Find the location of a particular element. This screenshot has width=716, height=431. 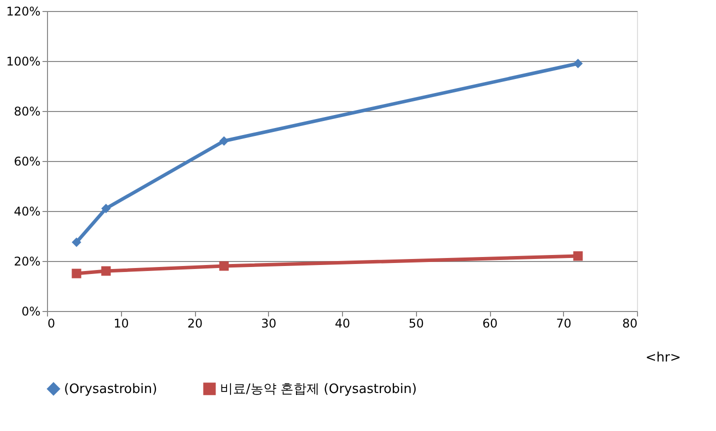

y-tick-label: 20% is located at coordinates (27, 261).